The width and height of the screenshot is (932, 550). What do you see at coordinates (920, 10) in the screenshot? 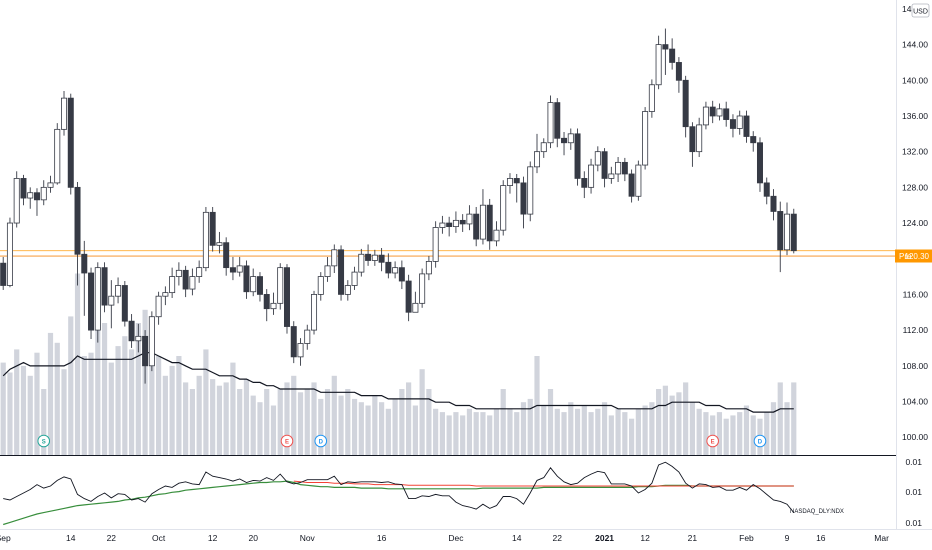
I see `currency-badge: USD` at bounding box center [920, 10].